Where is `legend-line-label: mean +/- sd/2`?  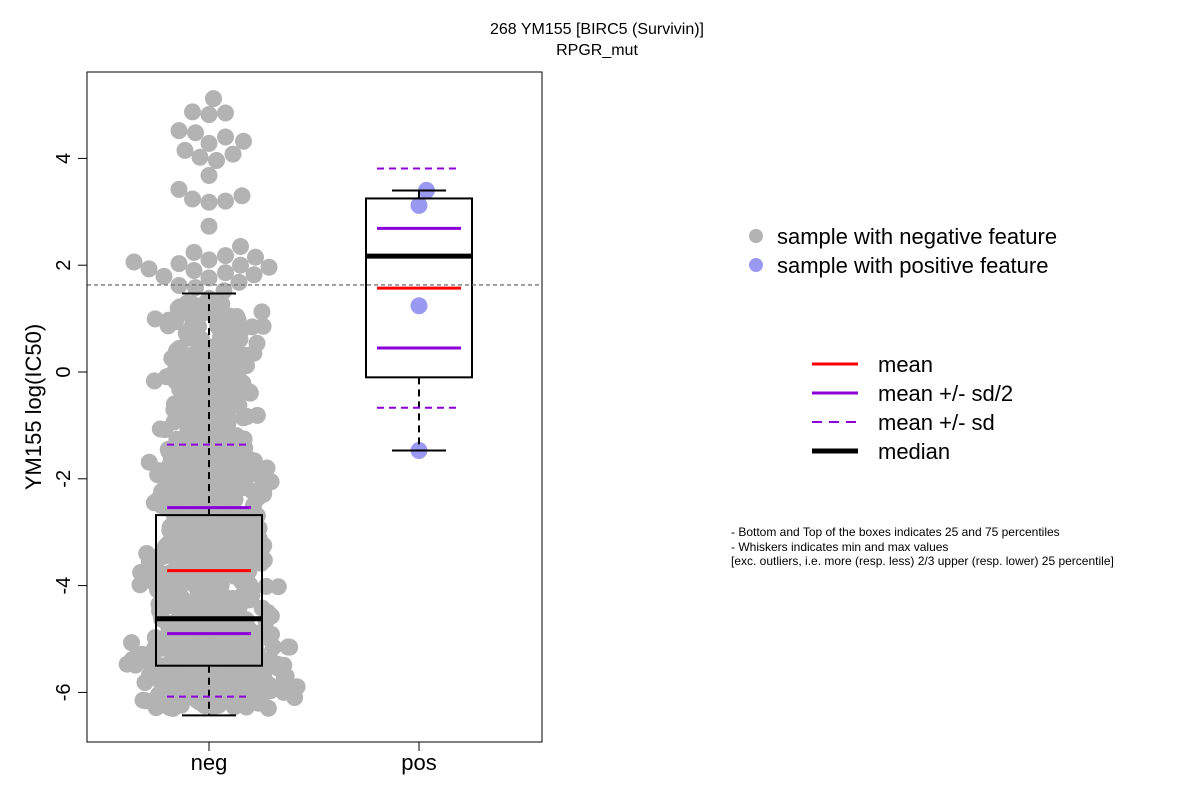 legend-line-label: mean +/- sd/2 is located at coordinates (945, 393).